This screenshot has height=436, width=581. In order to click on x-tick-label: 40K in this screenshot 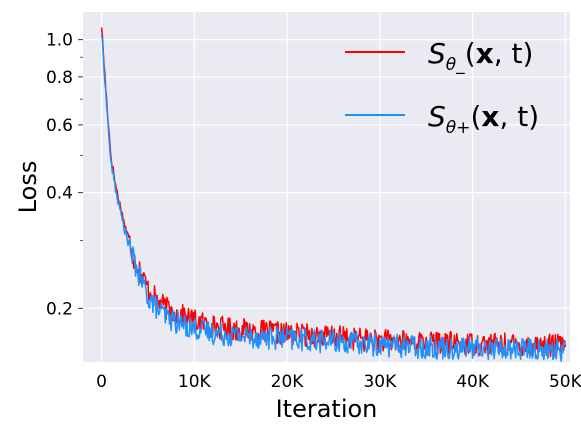, I will do `click(473, 382)`.